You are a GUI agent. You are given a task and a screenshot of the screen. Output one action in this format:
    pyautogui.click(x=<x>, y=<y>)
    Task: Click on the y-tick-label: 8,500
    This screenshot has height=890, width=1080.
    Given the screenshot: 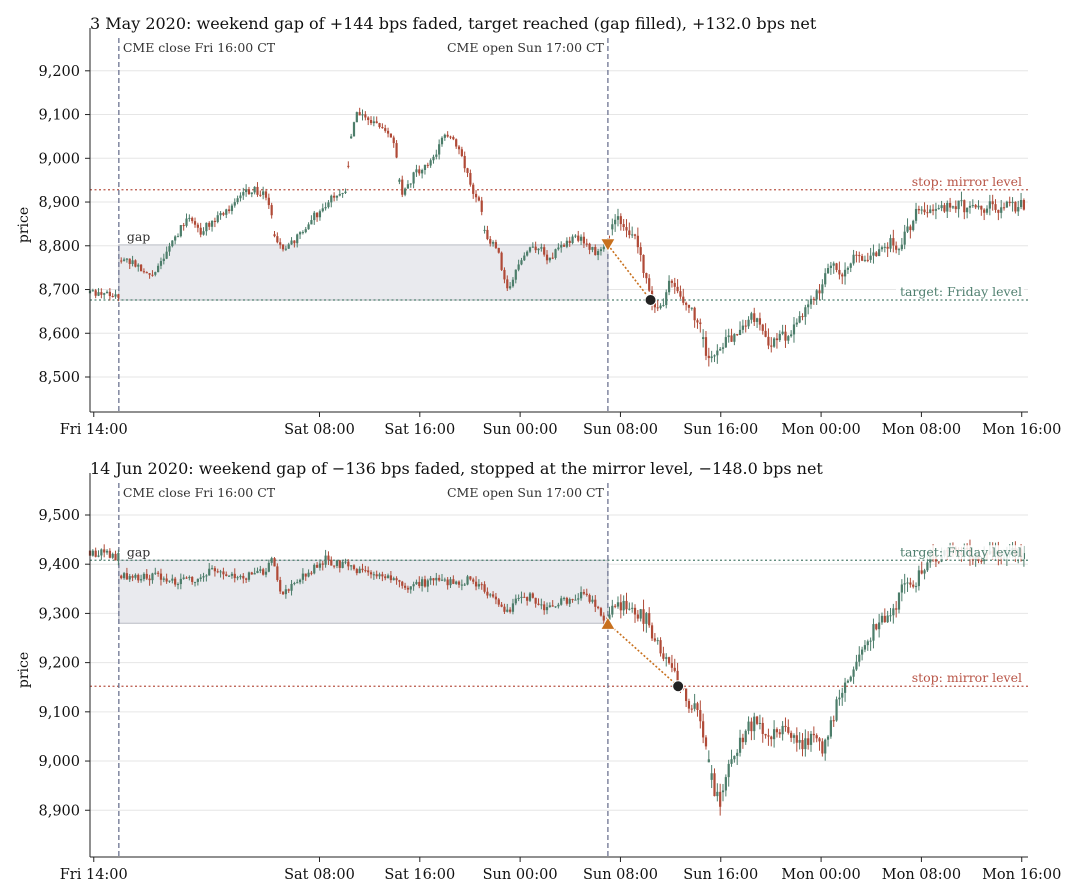 What is the action you would take?
    pyautogui.click(x=59, y=378)
    